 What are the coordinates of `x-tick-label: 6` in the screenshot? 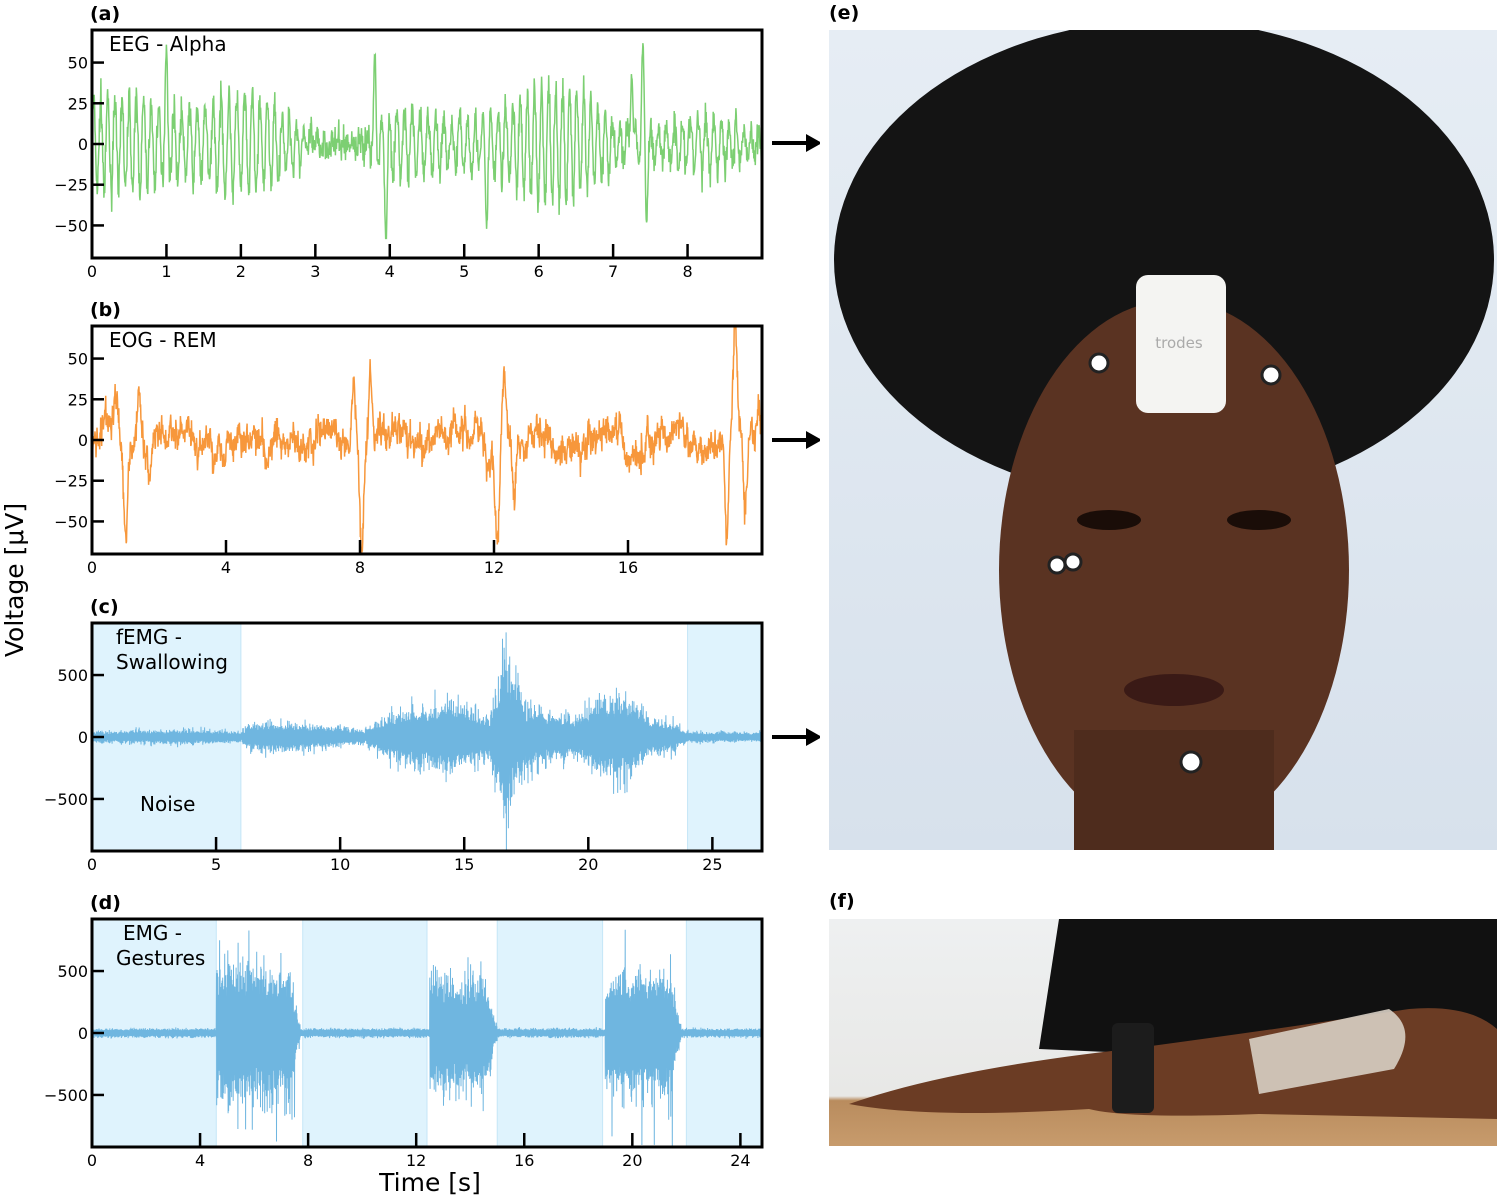 It's located at (539, 271).